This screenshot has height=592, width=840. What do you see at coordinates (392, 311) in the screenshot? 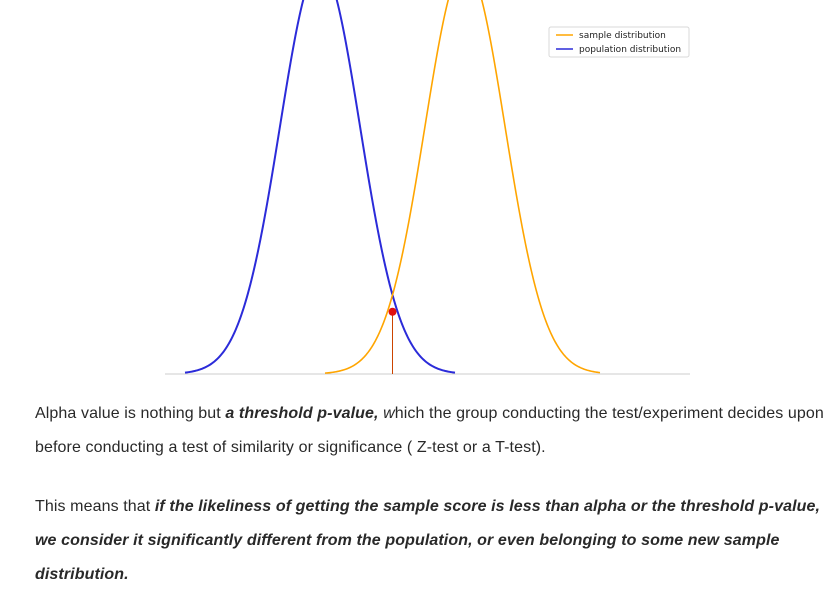
I see `intersection-marker` at bounding box center [392, 311].